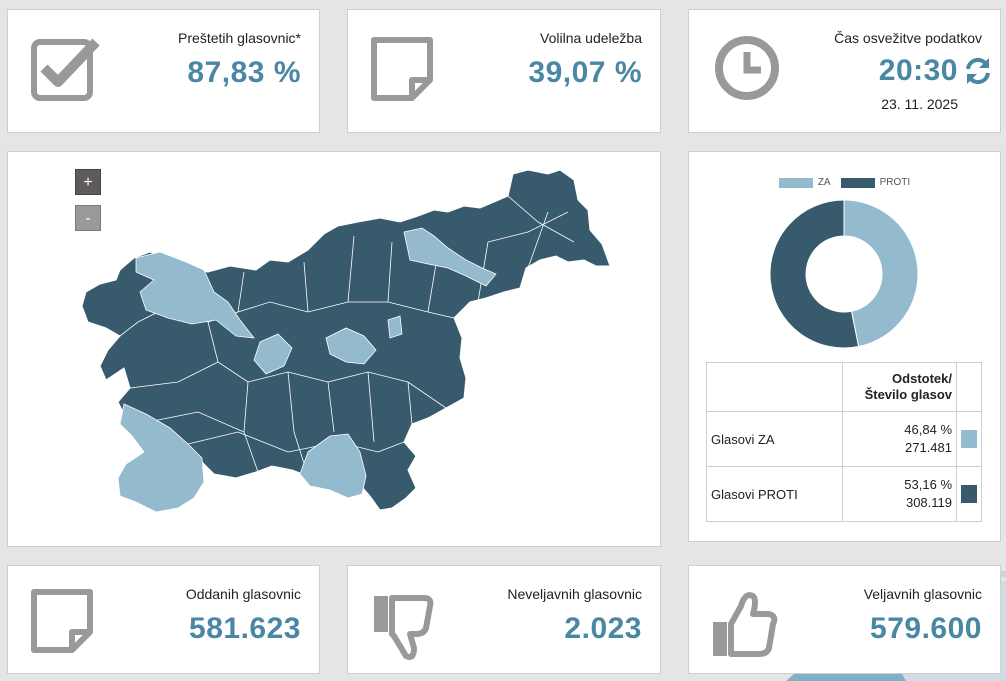 This screenshot has width=1006, height=681. What do you see at coordinates (239, 38) in the screenshot?
I see `counted-ballots-label: Preštetih glasovnic*` at bounding box center [239, 38].